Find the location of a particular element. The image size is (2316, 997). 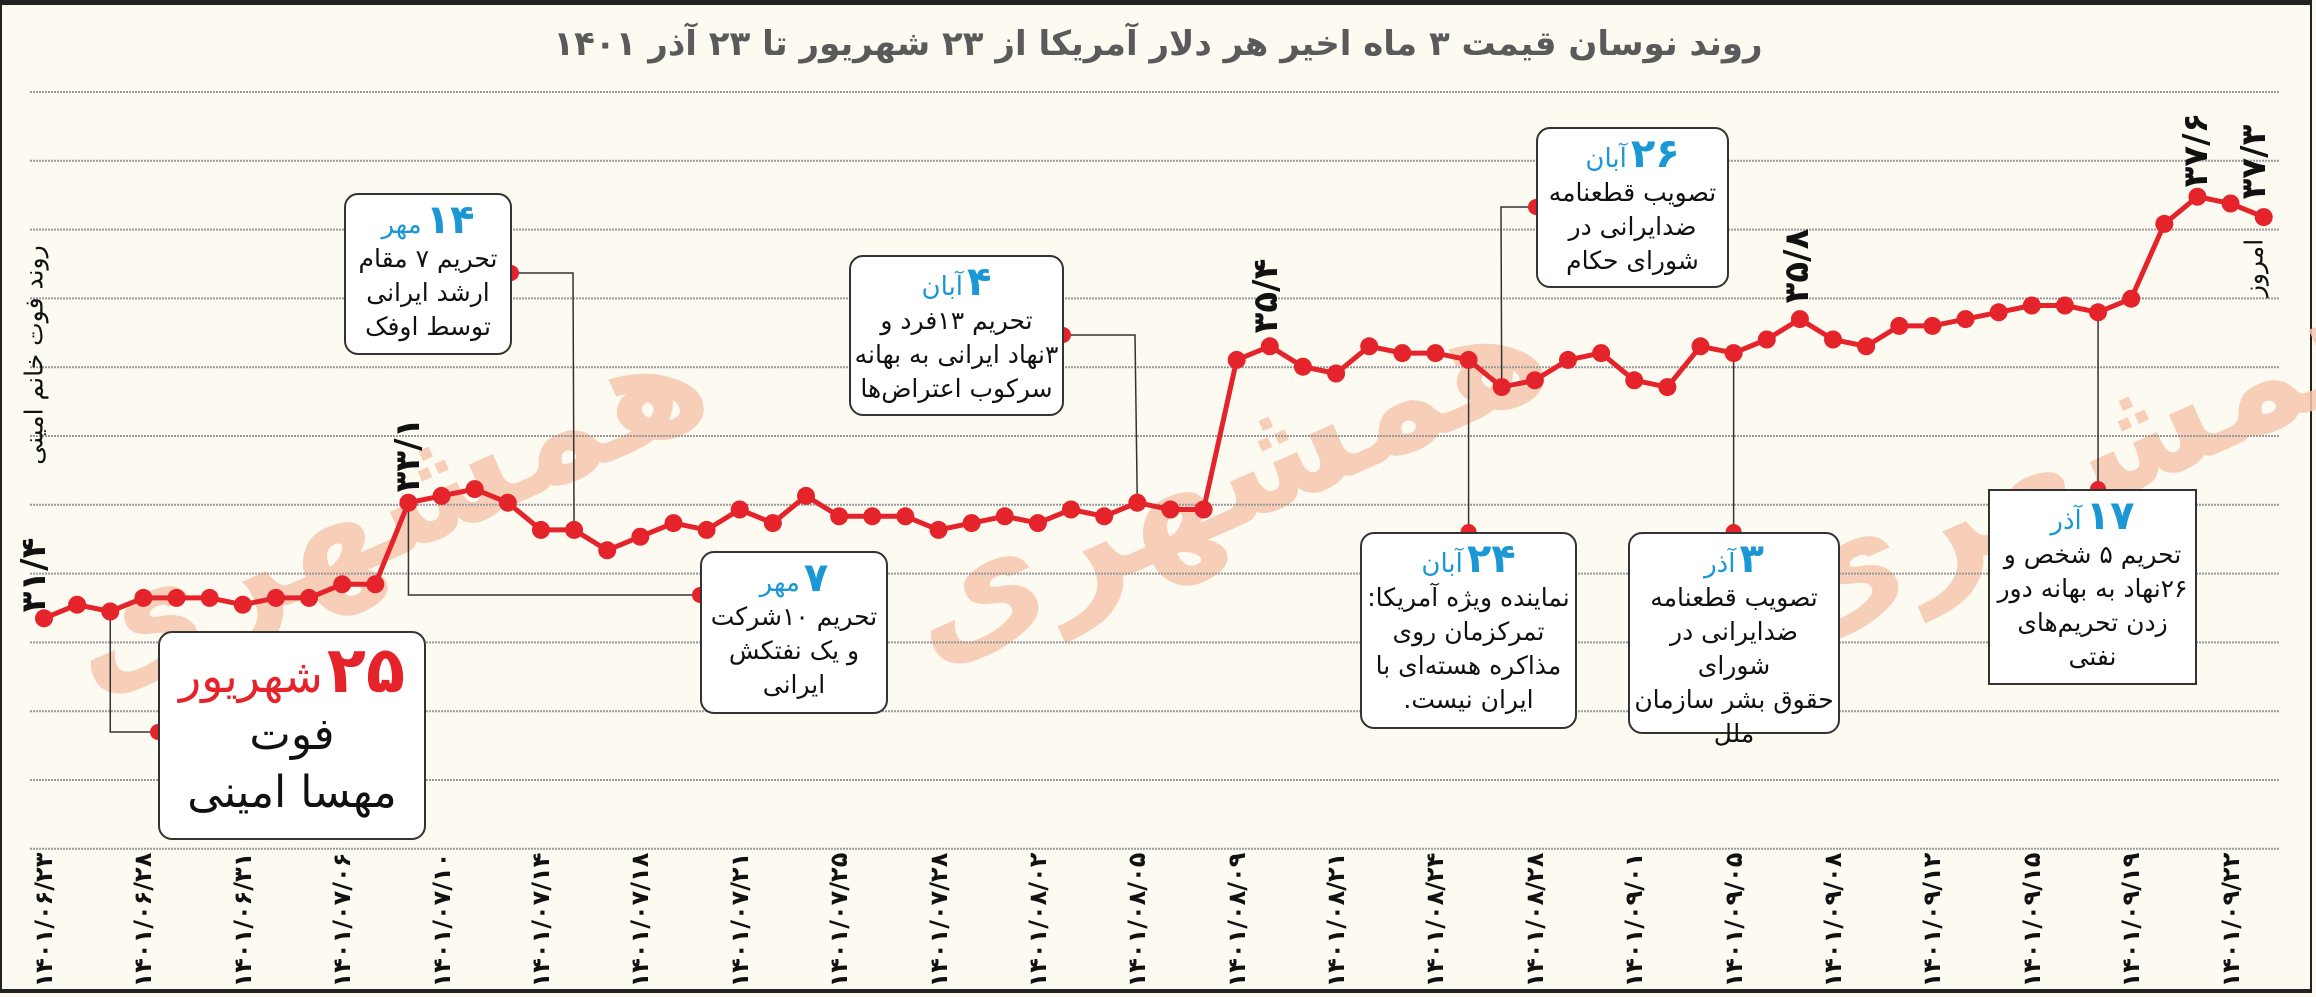

x-tick-label: ۱۴۰۱/۰۷/۲۱ is located at coordinates (739, 920).